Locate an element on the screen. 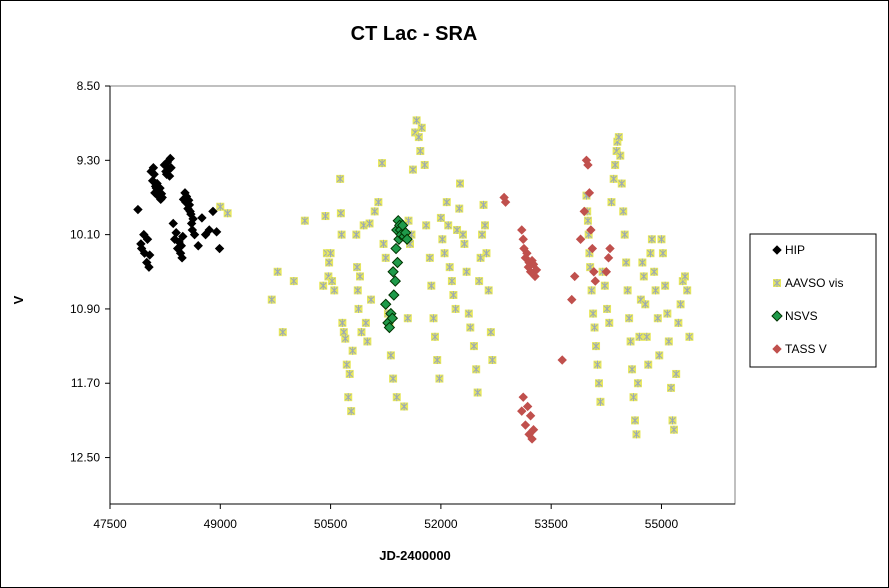 Image resolution: width=889 pixels, height=588 pixels. x-axis-ticks: 47500 49000 50500 52000 53500 55000 is located at coordinates (385, 517).